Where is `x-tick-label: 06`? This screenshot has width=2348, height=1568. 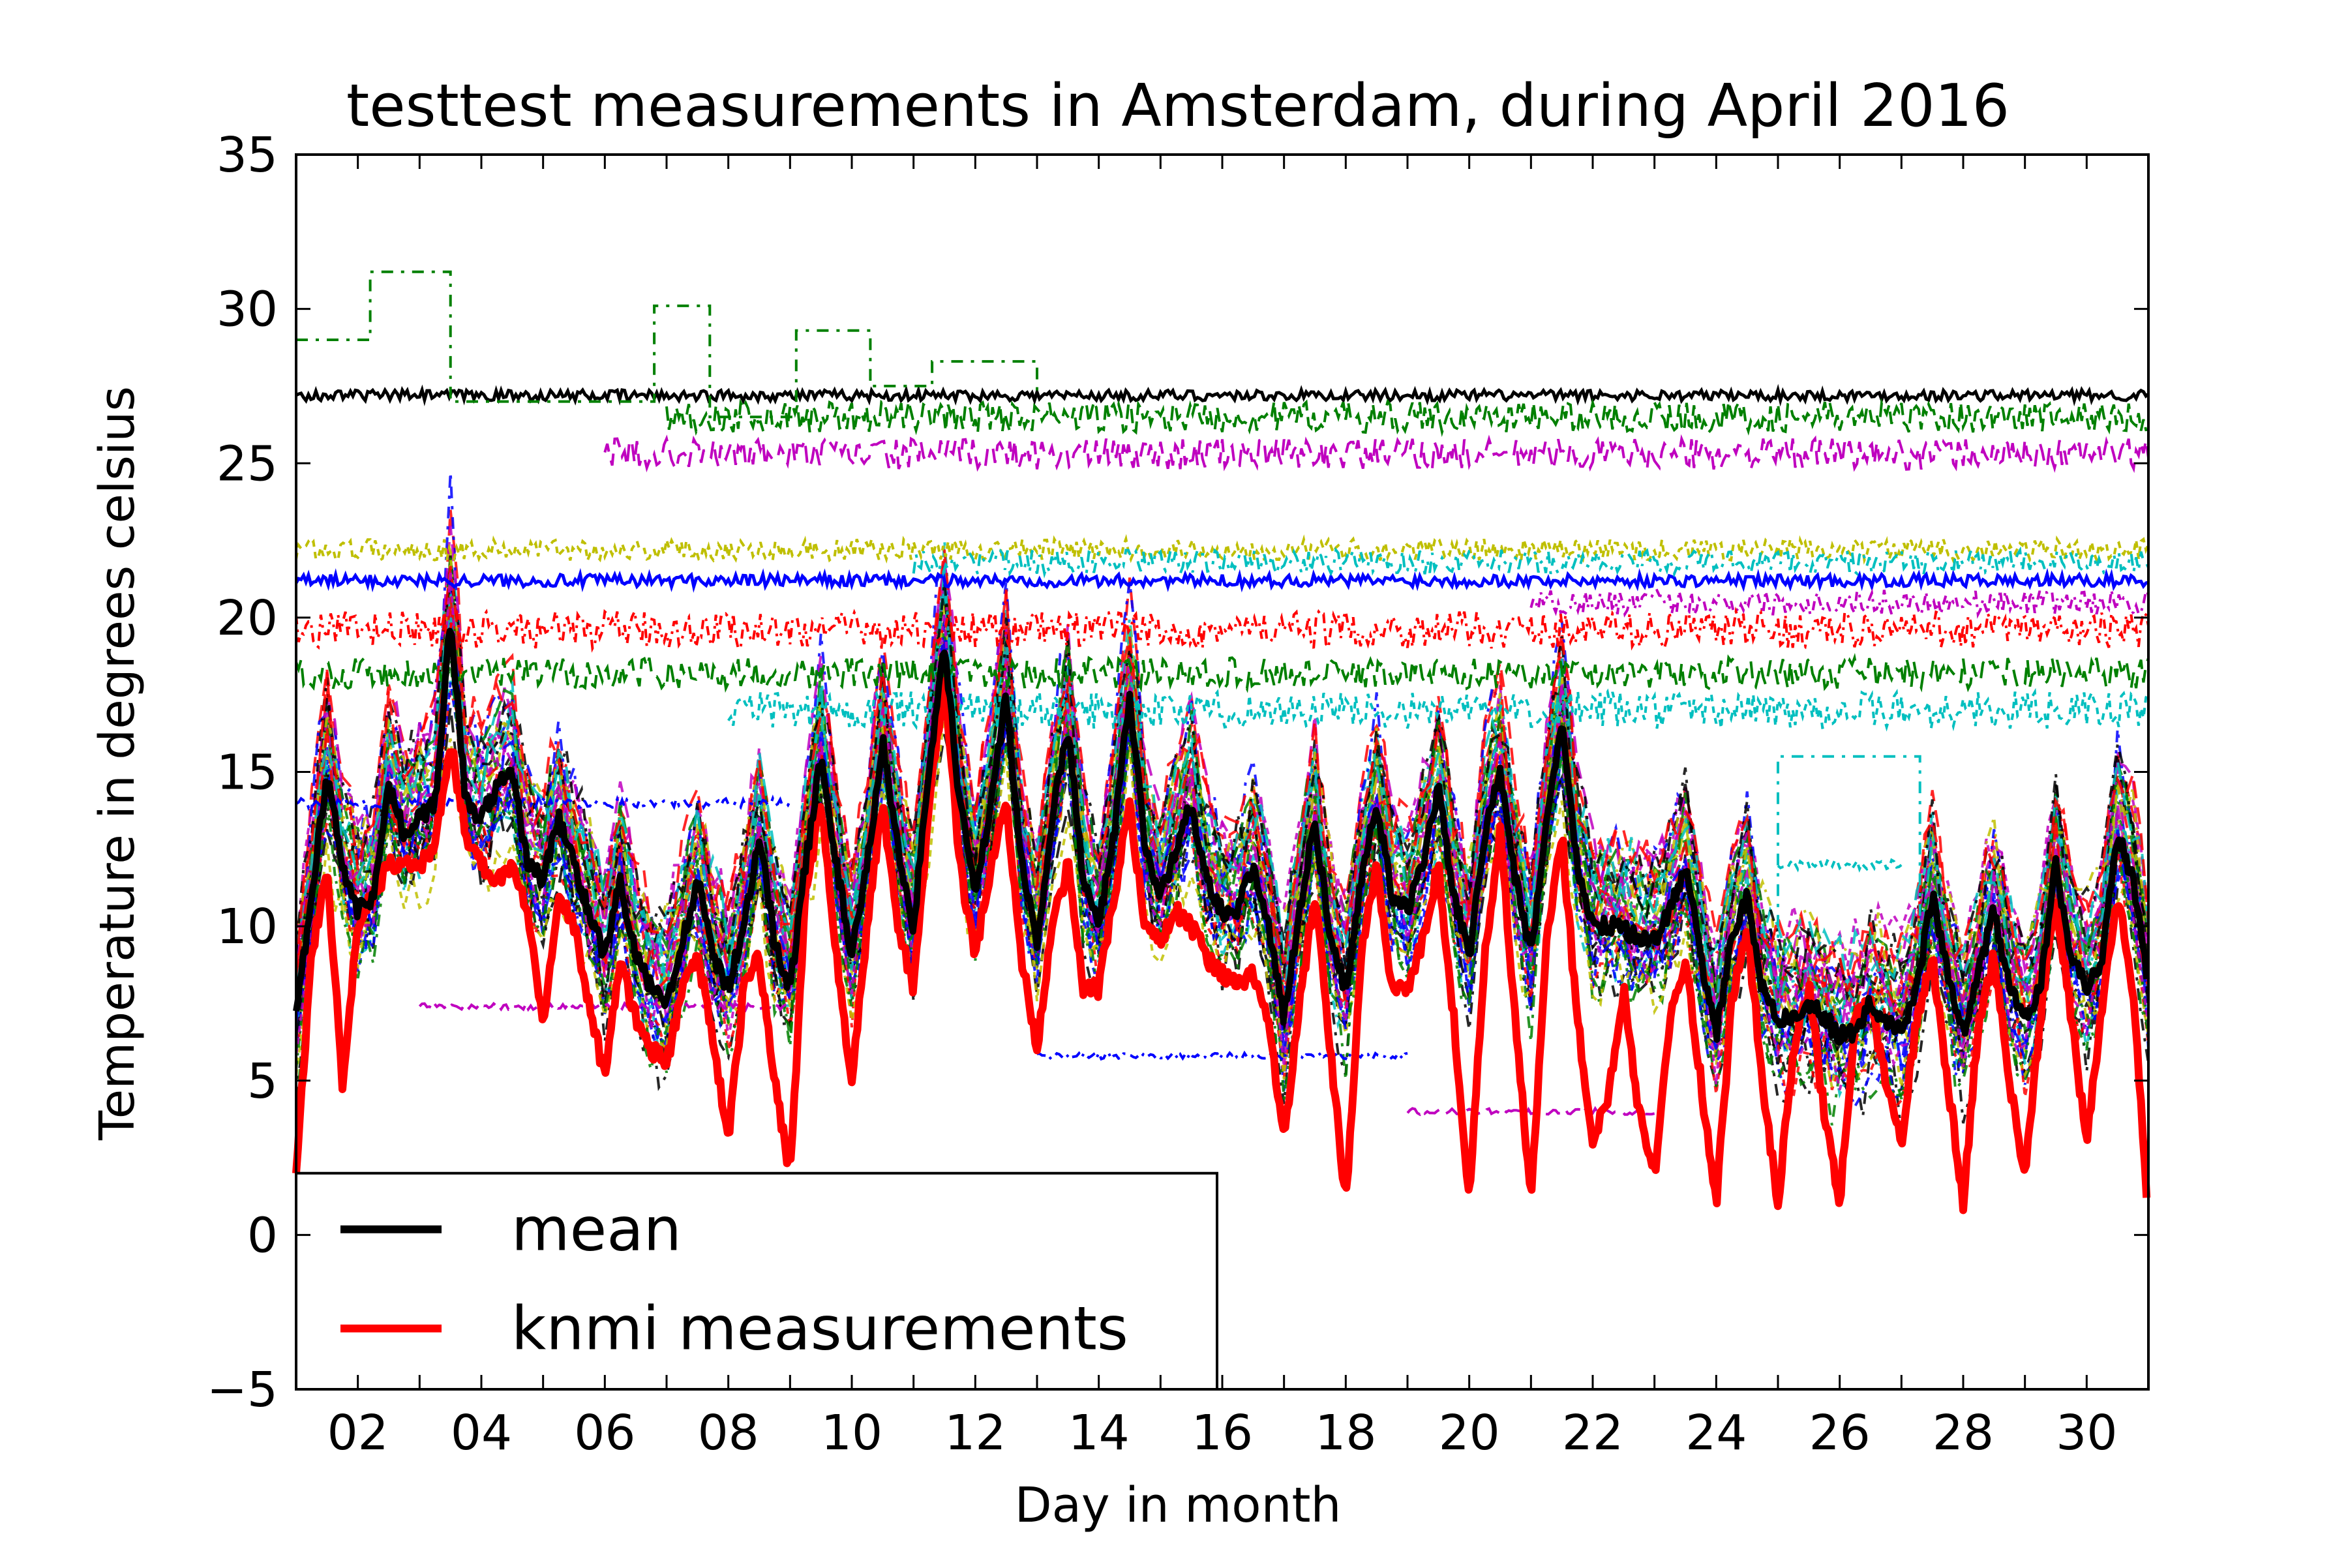
x-tick-label: 06 is located at coordinates (605, 1433).